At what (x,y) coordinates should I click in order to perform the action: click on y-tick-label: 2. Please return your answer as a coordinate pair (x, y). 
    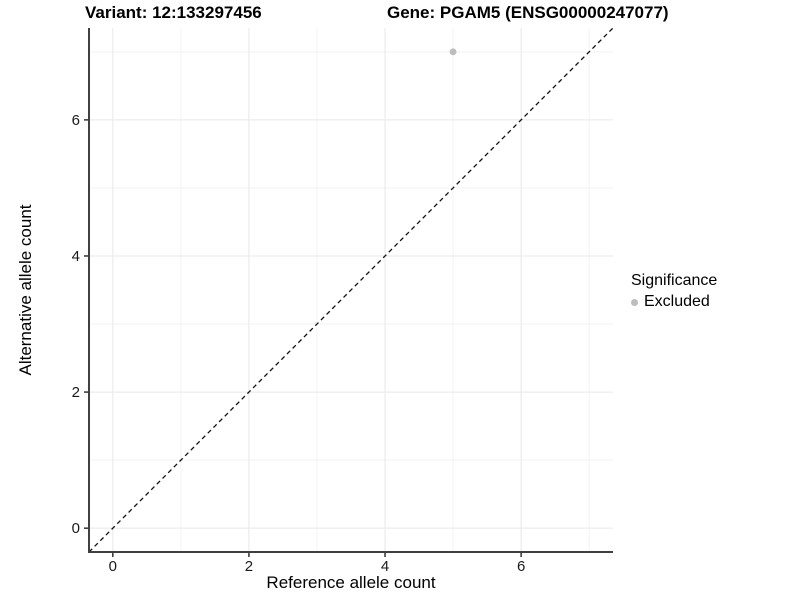
    Looking at the image, I should click on (76, 392).